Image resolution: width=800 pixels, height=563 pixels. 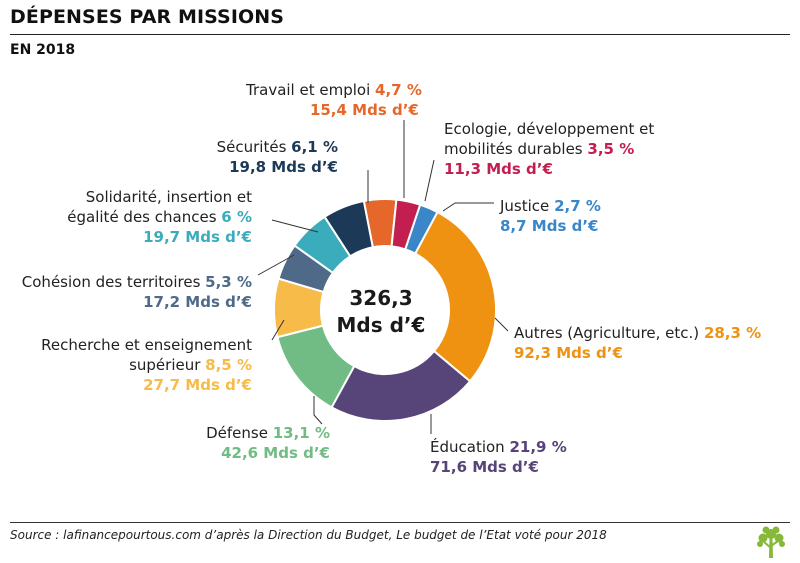 I want to click on label-text: Autres (Agriculture, etc.), so click(x=607, y=333).